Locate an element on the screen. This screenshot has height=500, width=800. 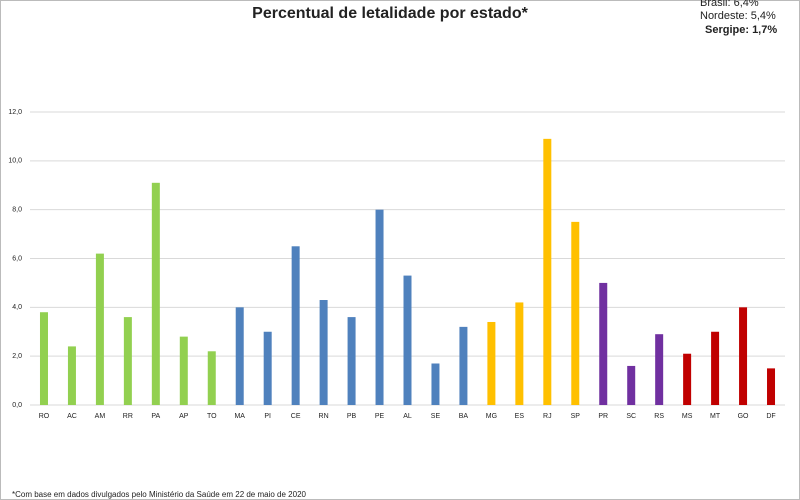
x-tick-label: DF is located at coordinates (770, 416).